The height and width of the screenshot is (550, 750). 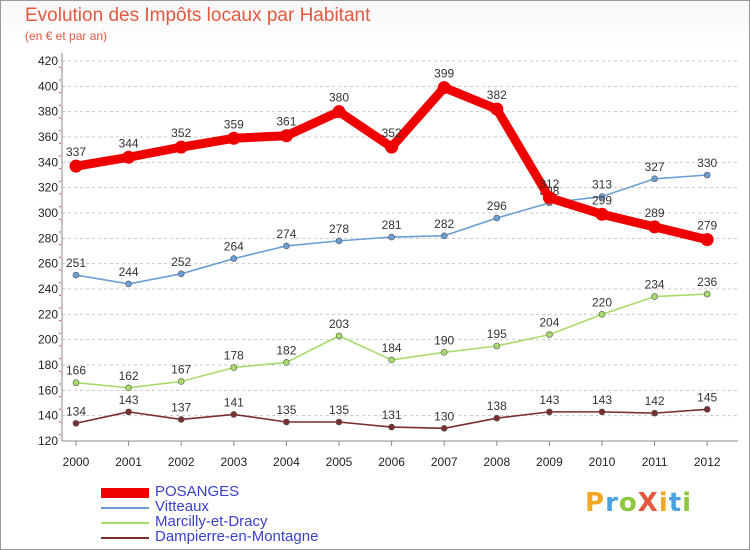 What do you see at coordinates (48, 61) in the screenshot?
I see `y-tick-label: 420` at bounding box center [48, 61].